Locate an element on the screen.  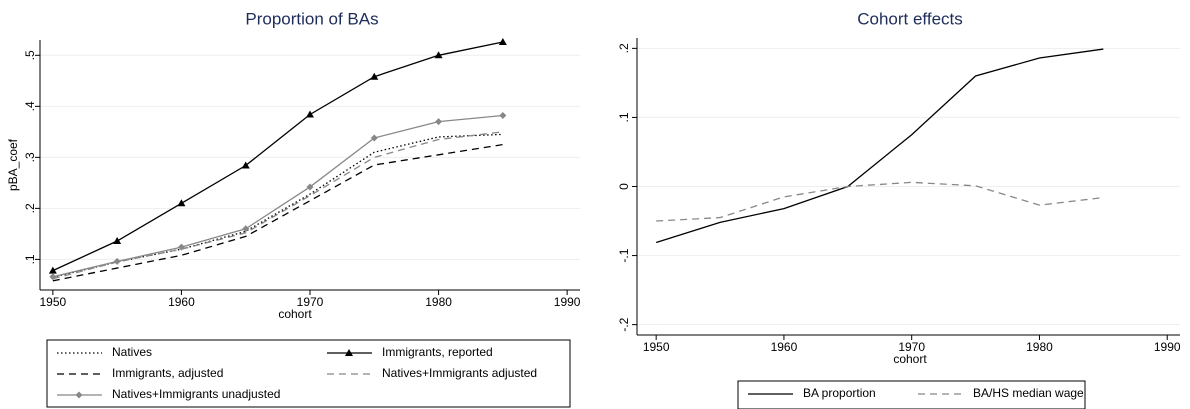
legend-label: Natives+Immigrants adjusted is located at coordinates (459, 373).